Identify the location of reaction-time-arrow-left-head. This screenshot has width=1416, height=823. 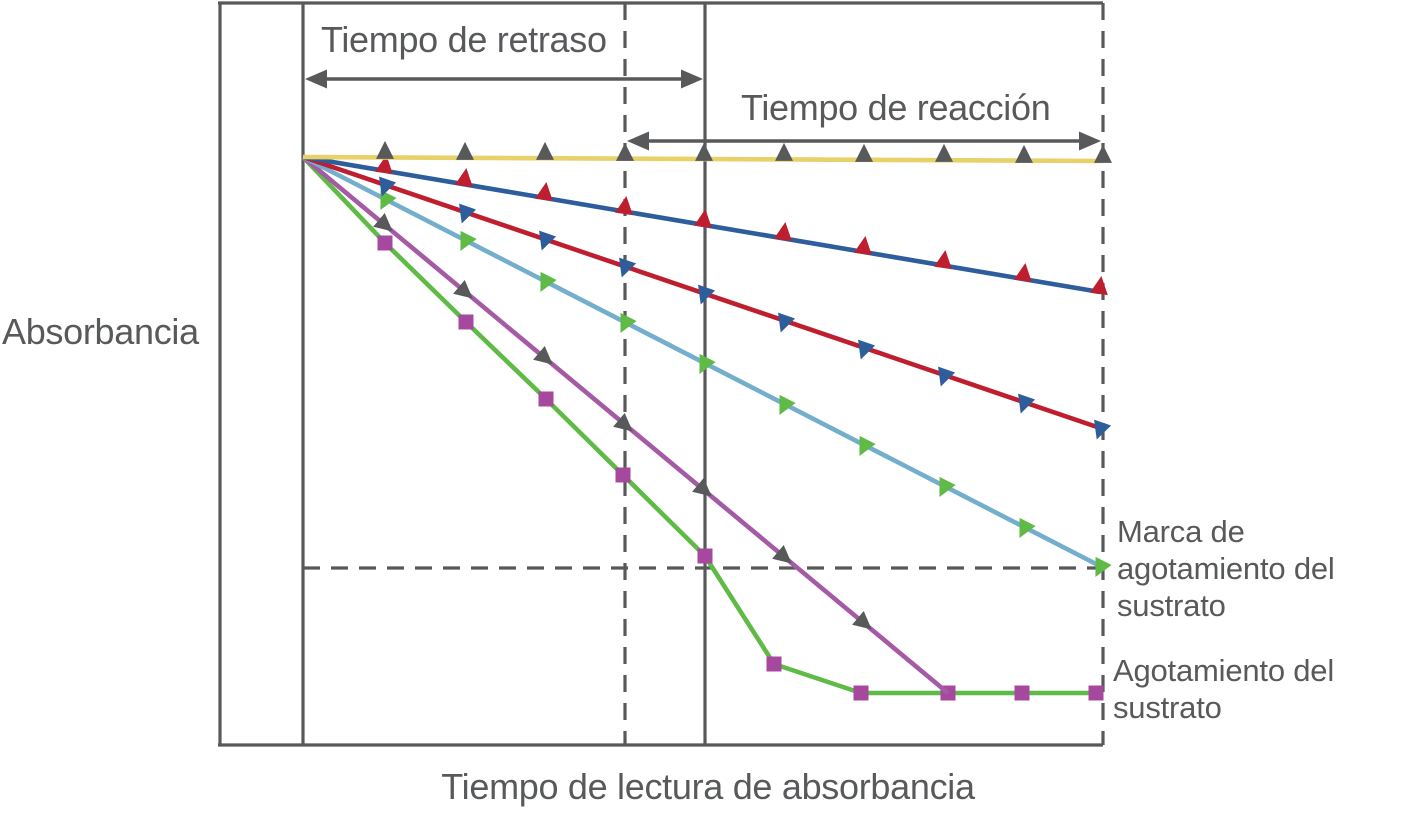
(638, 141).